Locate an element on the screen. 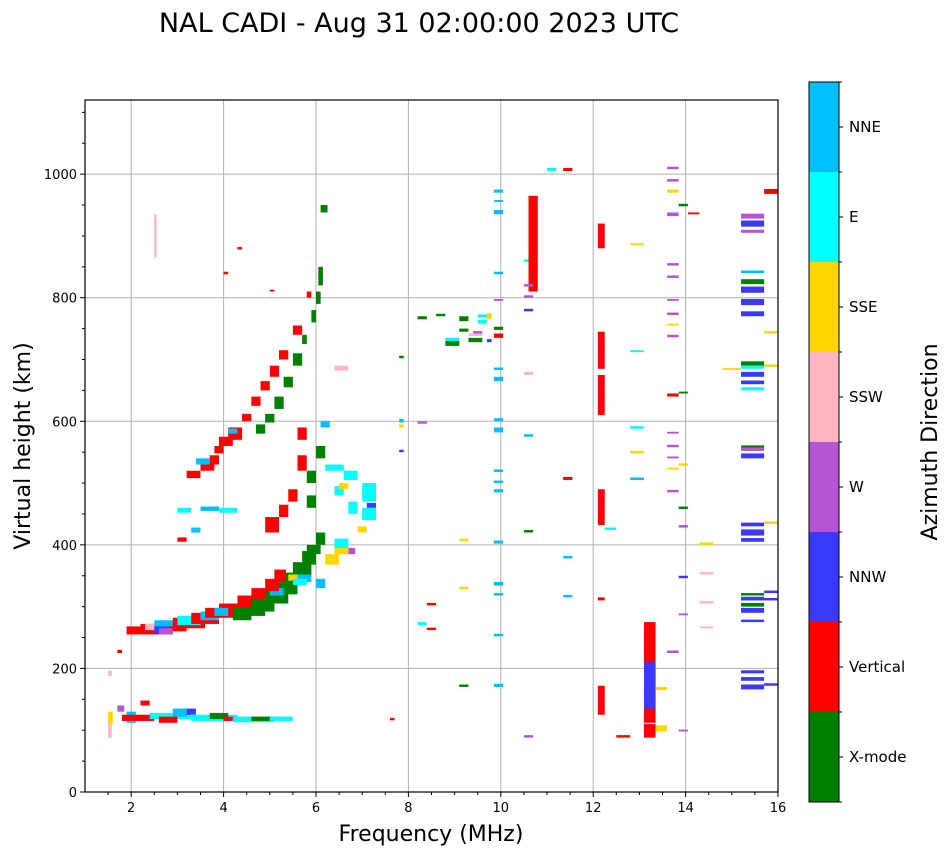  colorbar-frame is located at coordinates (824, 442).